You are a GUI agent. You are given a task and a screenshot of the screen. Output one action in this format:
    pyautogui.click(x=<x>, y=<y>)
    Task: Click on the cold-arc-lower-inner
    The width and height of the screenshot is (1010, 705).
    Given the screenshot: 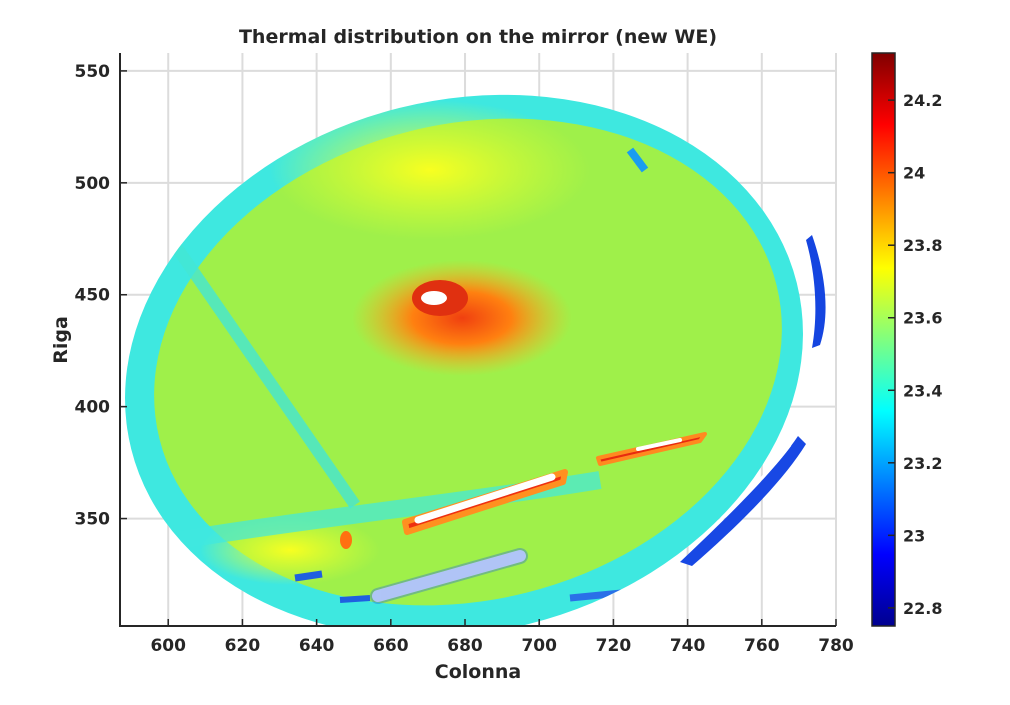 What is the action you would take?
    pyautogui.click(x=745, y=493)
    